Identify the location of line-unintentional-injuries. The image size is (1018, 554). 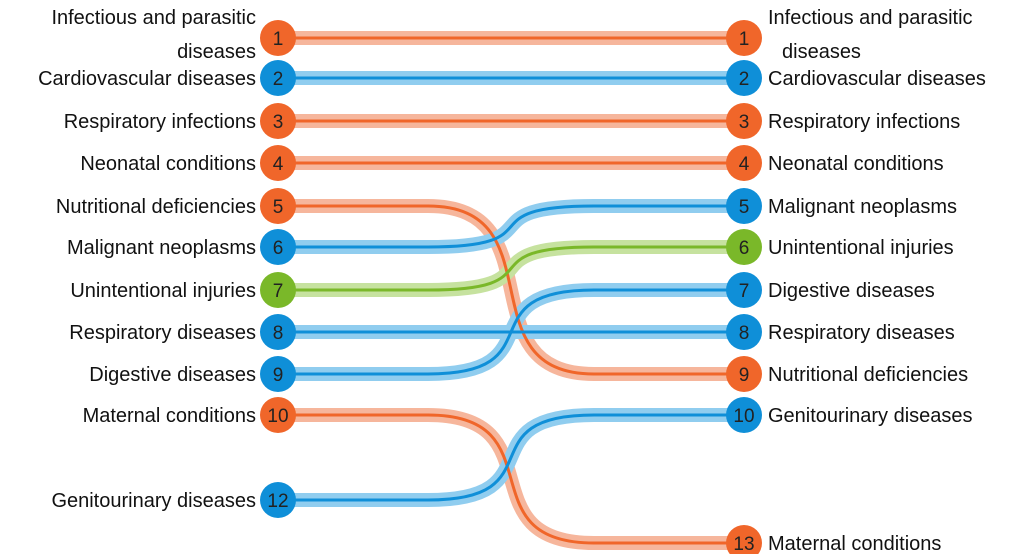
(511, 268).